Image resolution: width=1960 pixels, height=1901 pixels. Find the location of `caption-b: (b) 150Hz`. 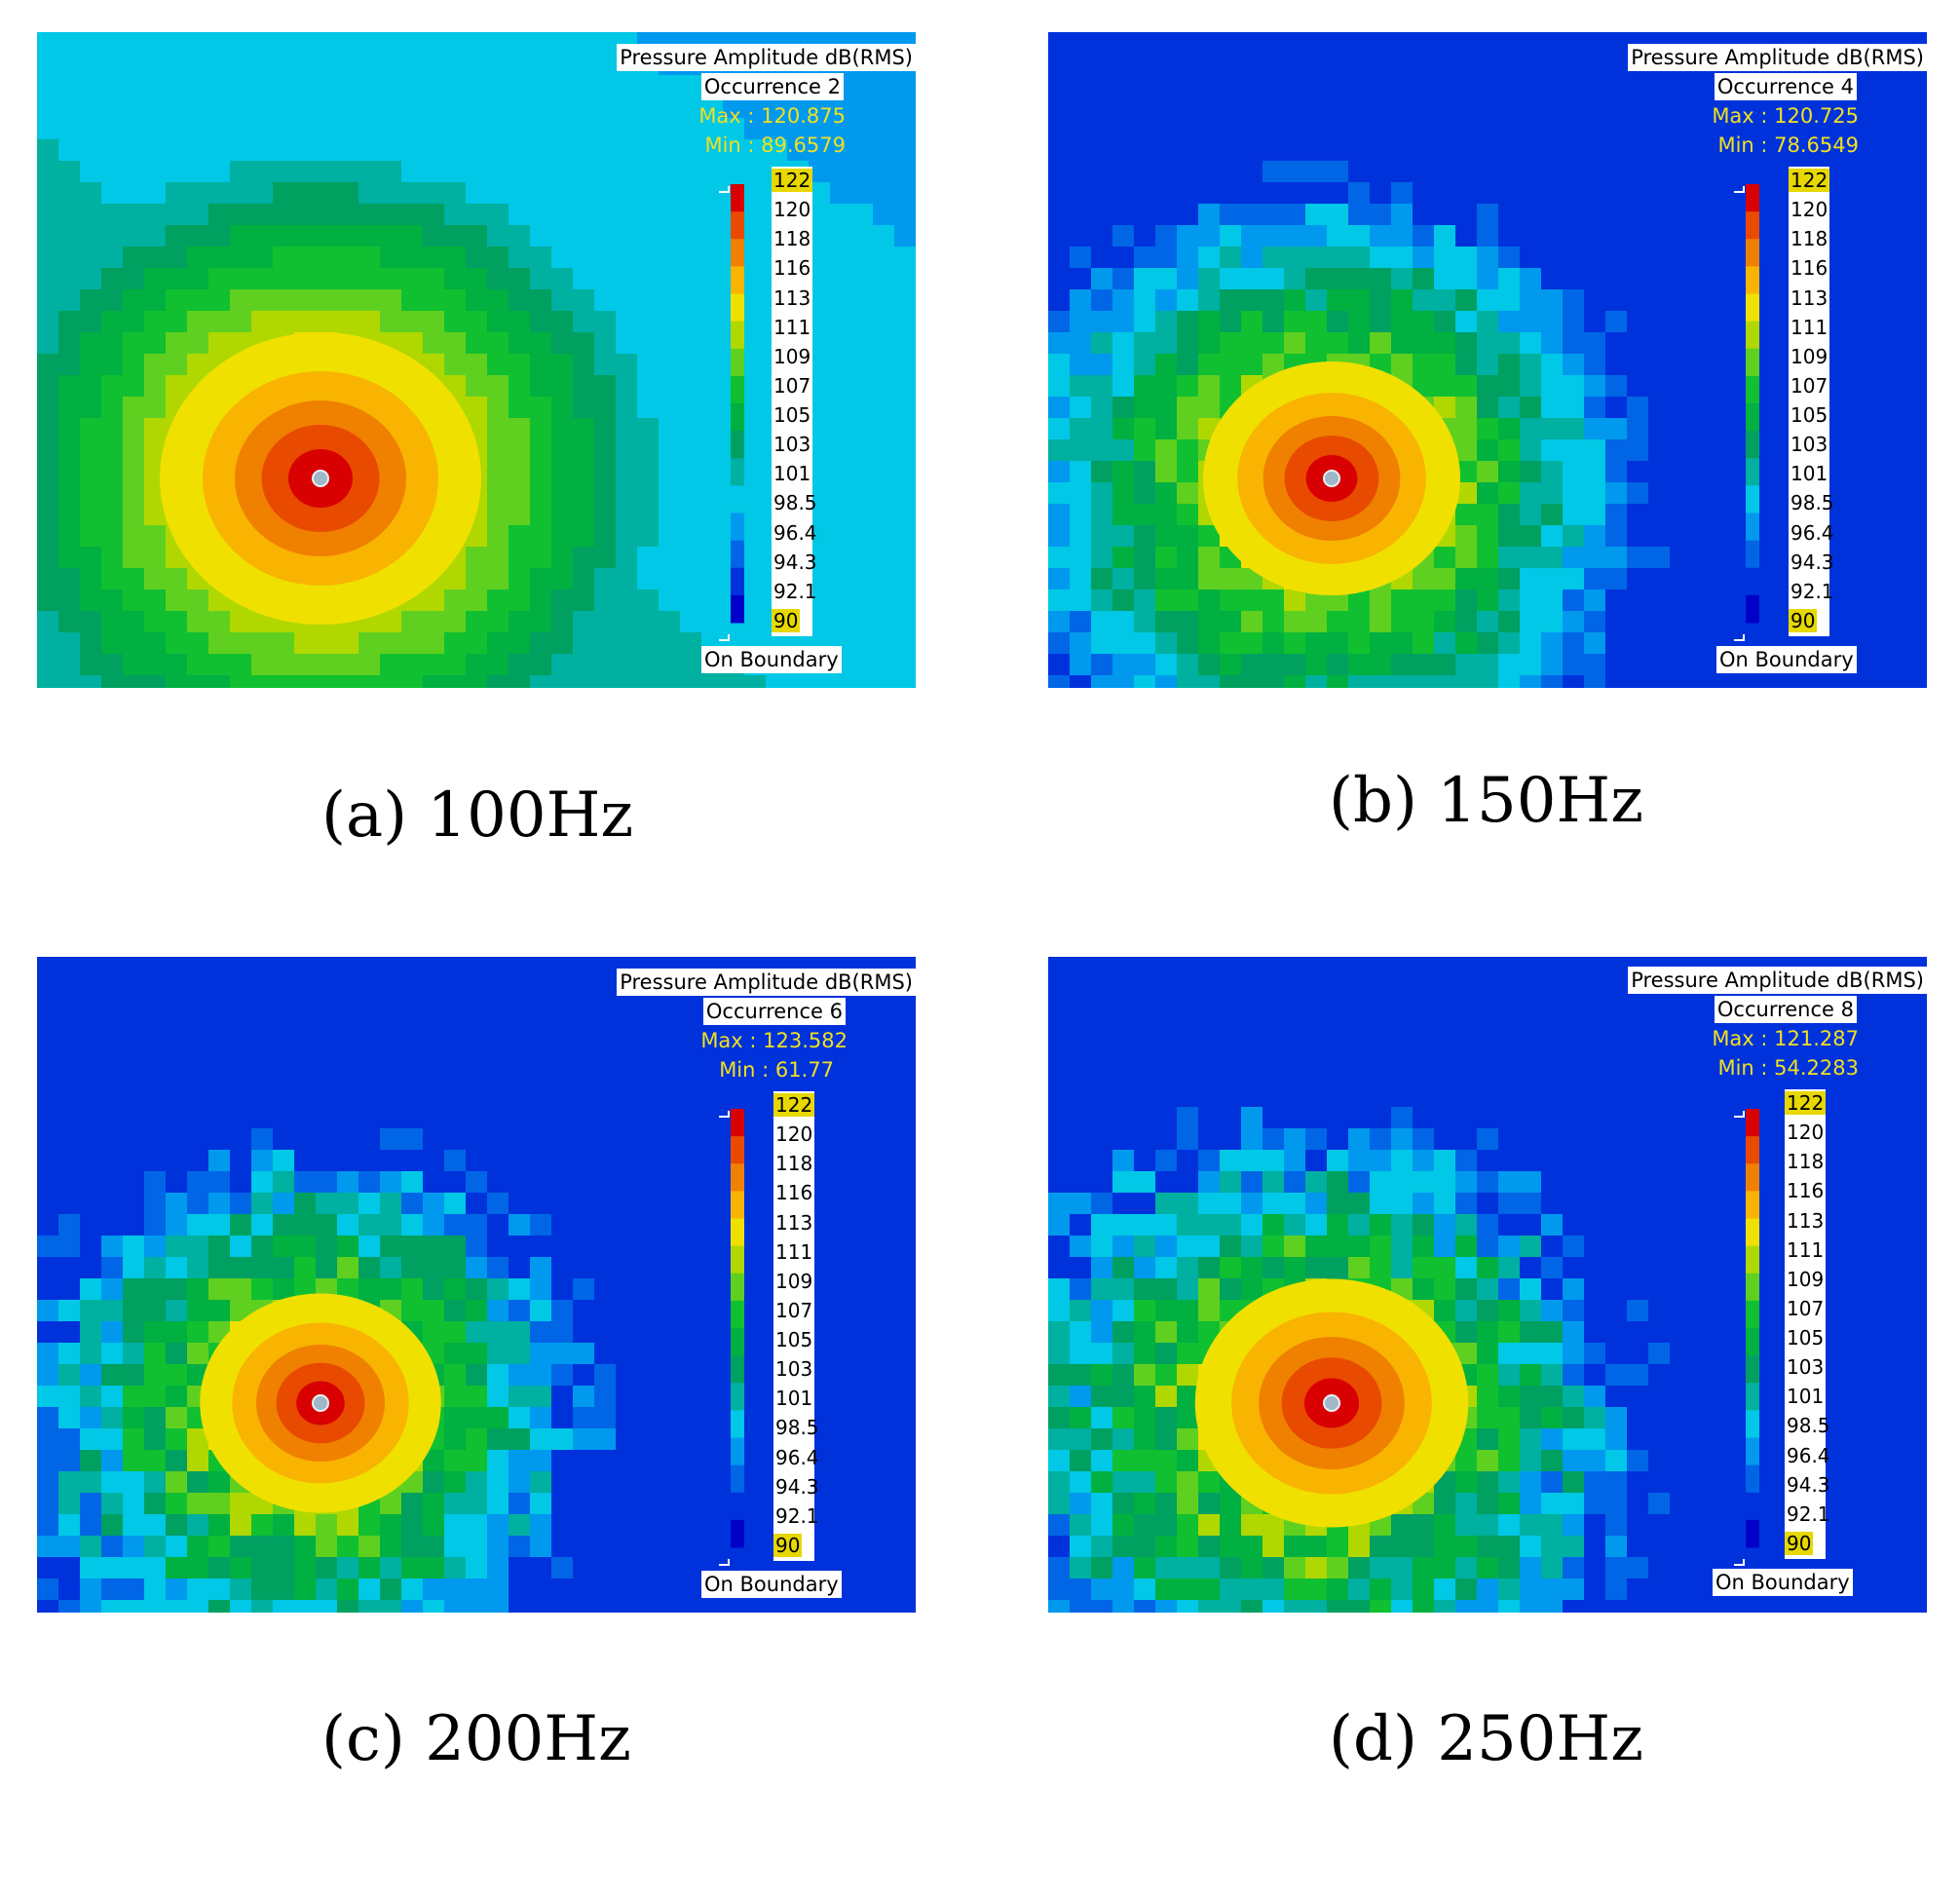

caption-b: (b) 150Hz is located at coordinates (1486, 801).